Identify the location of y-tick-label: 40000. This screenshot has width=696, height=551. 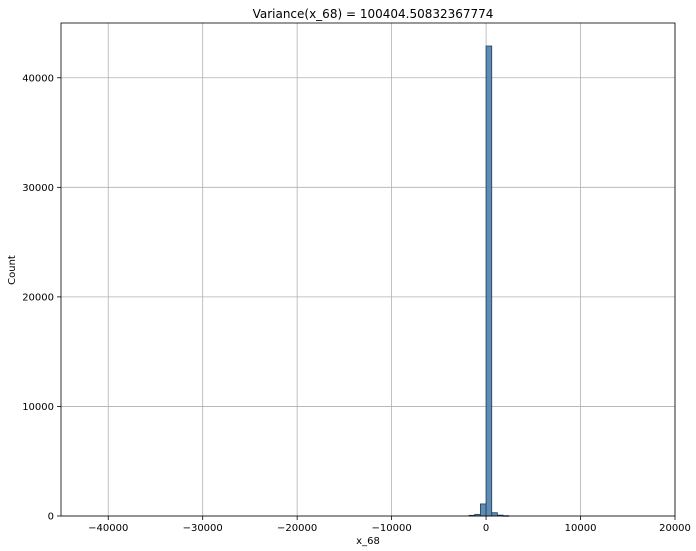
(38, 78).